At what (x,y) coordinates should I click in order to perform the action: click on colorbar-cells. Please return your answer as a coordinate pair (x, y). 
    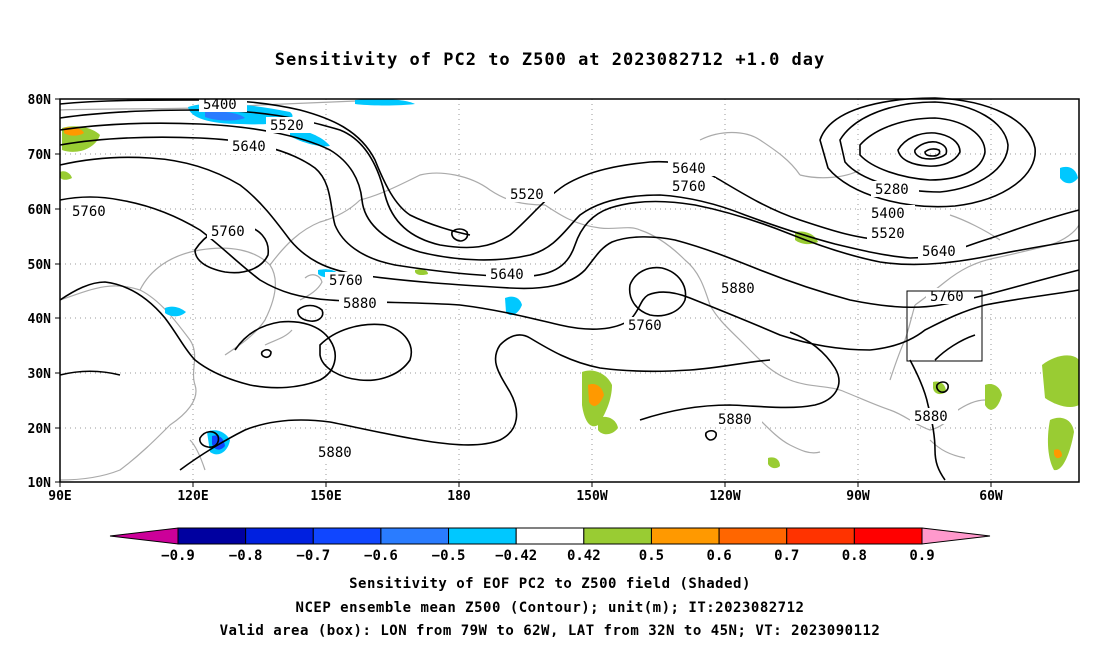
    Looking at the image, I should click on (550, 536).